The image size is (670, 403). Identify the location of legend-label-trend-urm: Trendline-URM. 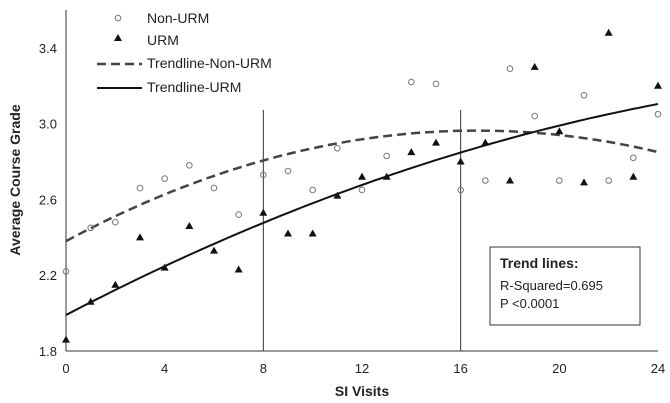
(194, 87).